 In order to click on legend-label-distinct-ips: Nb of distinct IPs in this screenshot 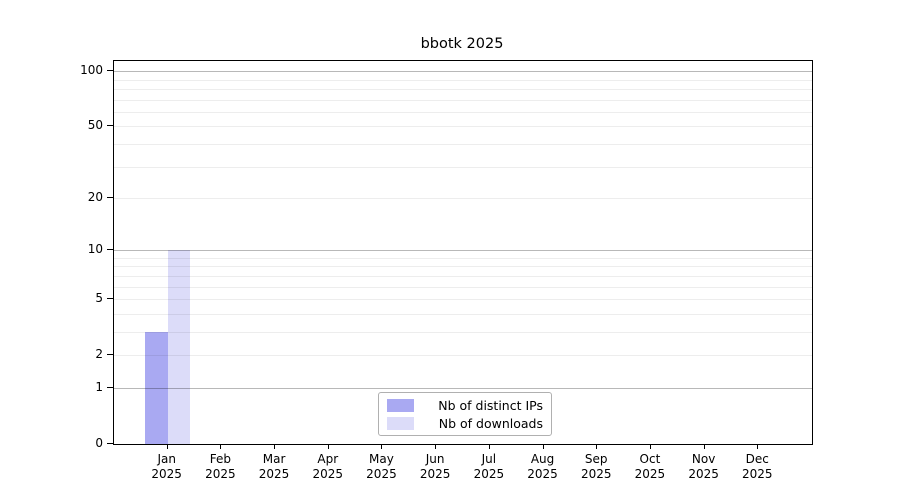, I will do `click(490, 405)`.